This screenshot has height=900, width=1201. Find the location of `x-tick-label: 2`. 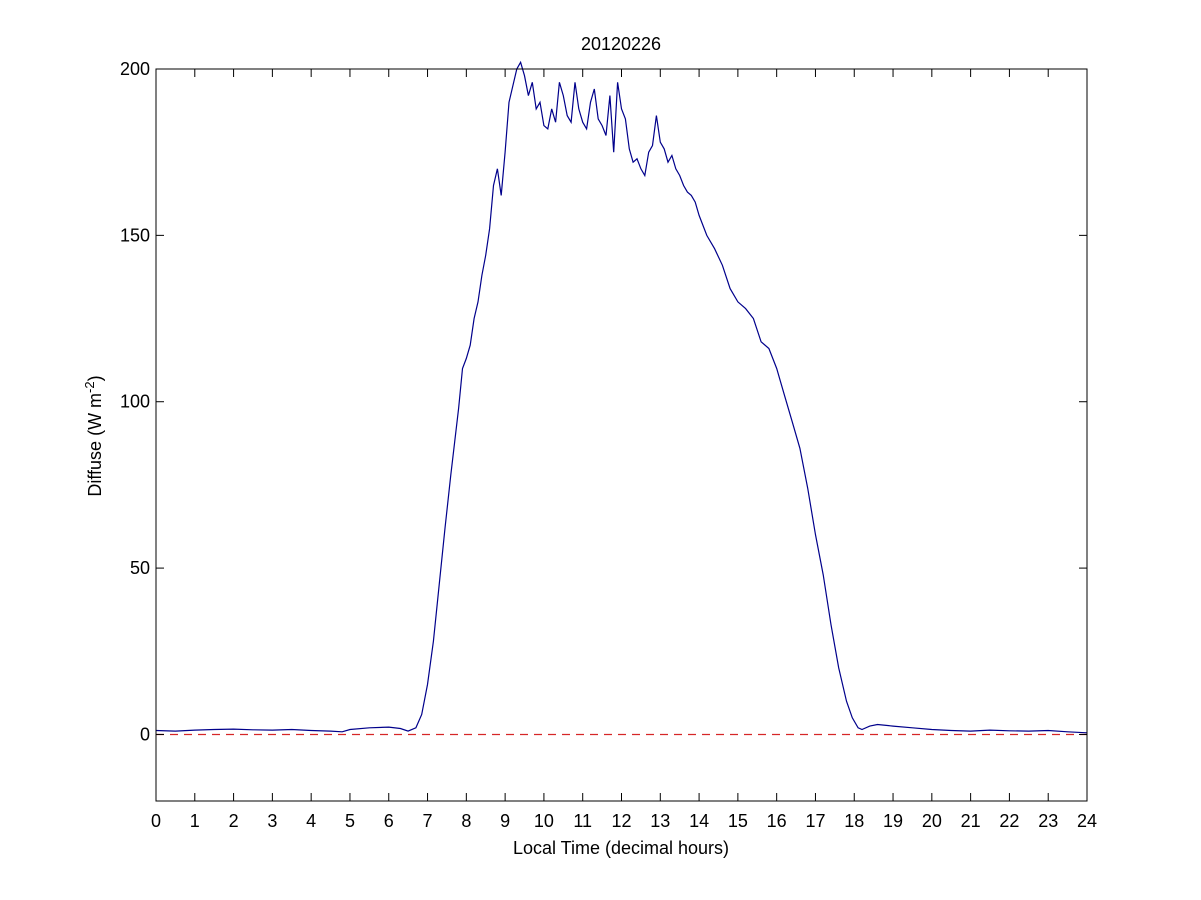

x-tick-label: 2 is located at coordinates (234, 821).